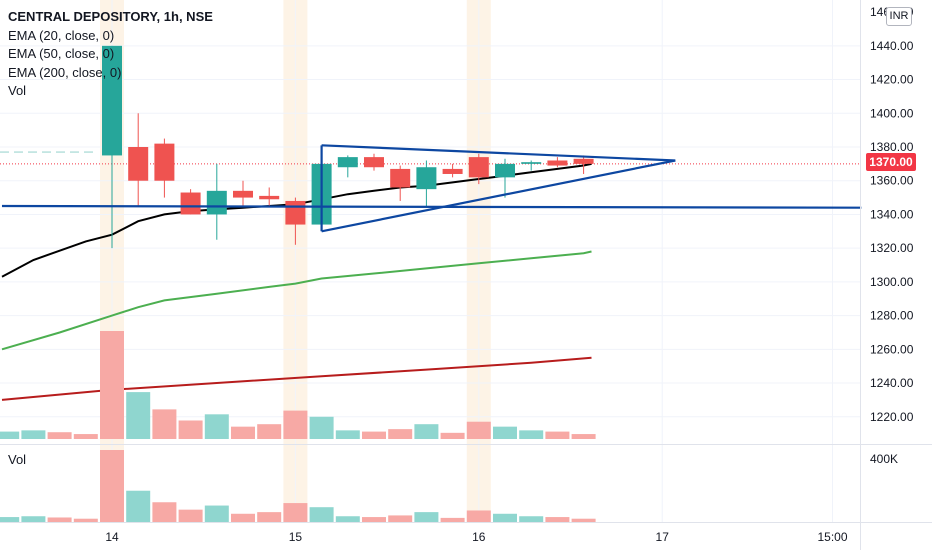 The image size is (932, 550). Describe the element at coordinates (61, 35) in the screenshot. I see `legend-ema20: EMA (20, close, 0)` at that location.